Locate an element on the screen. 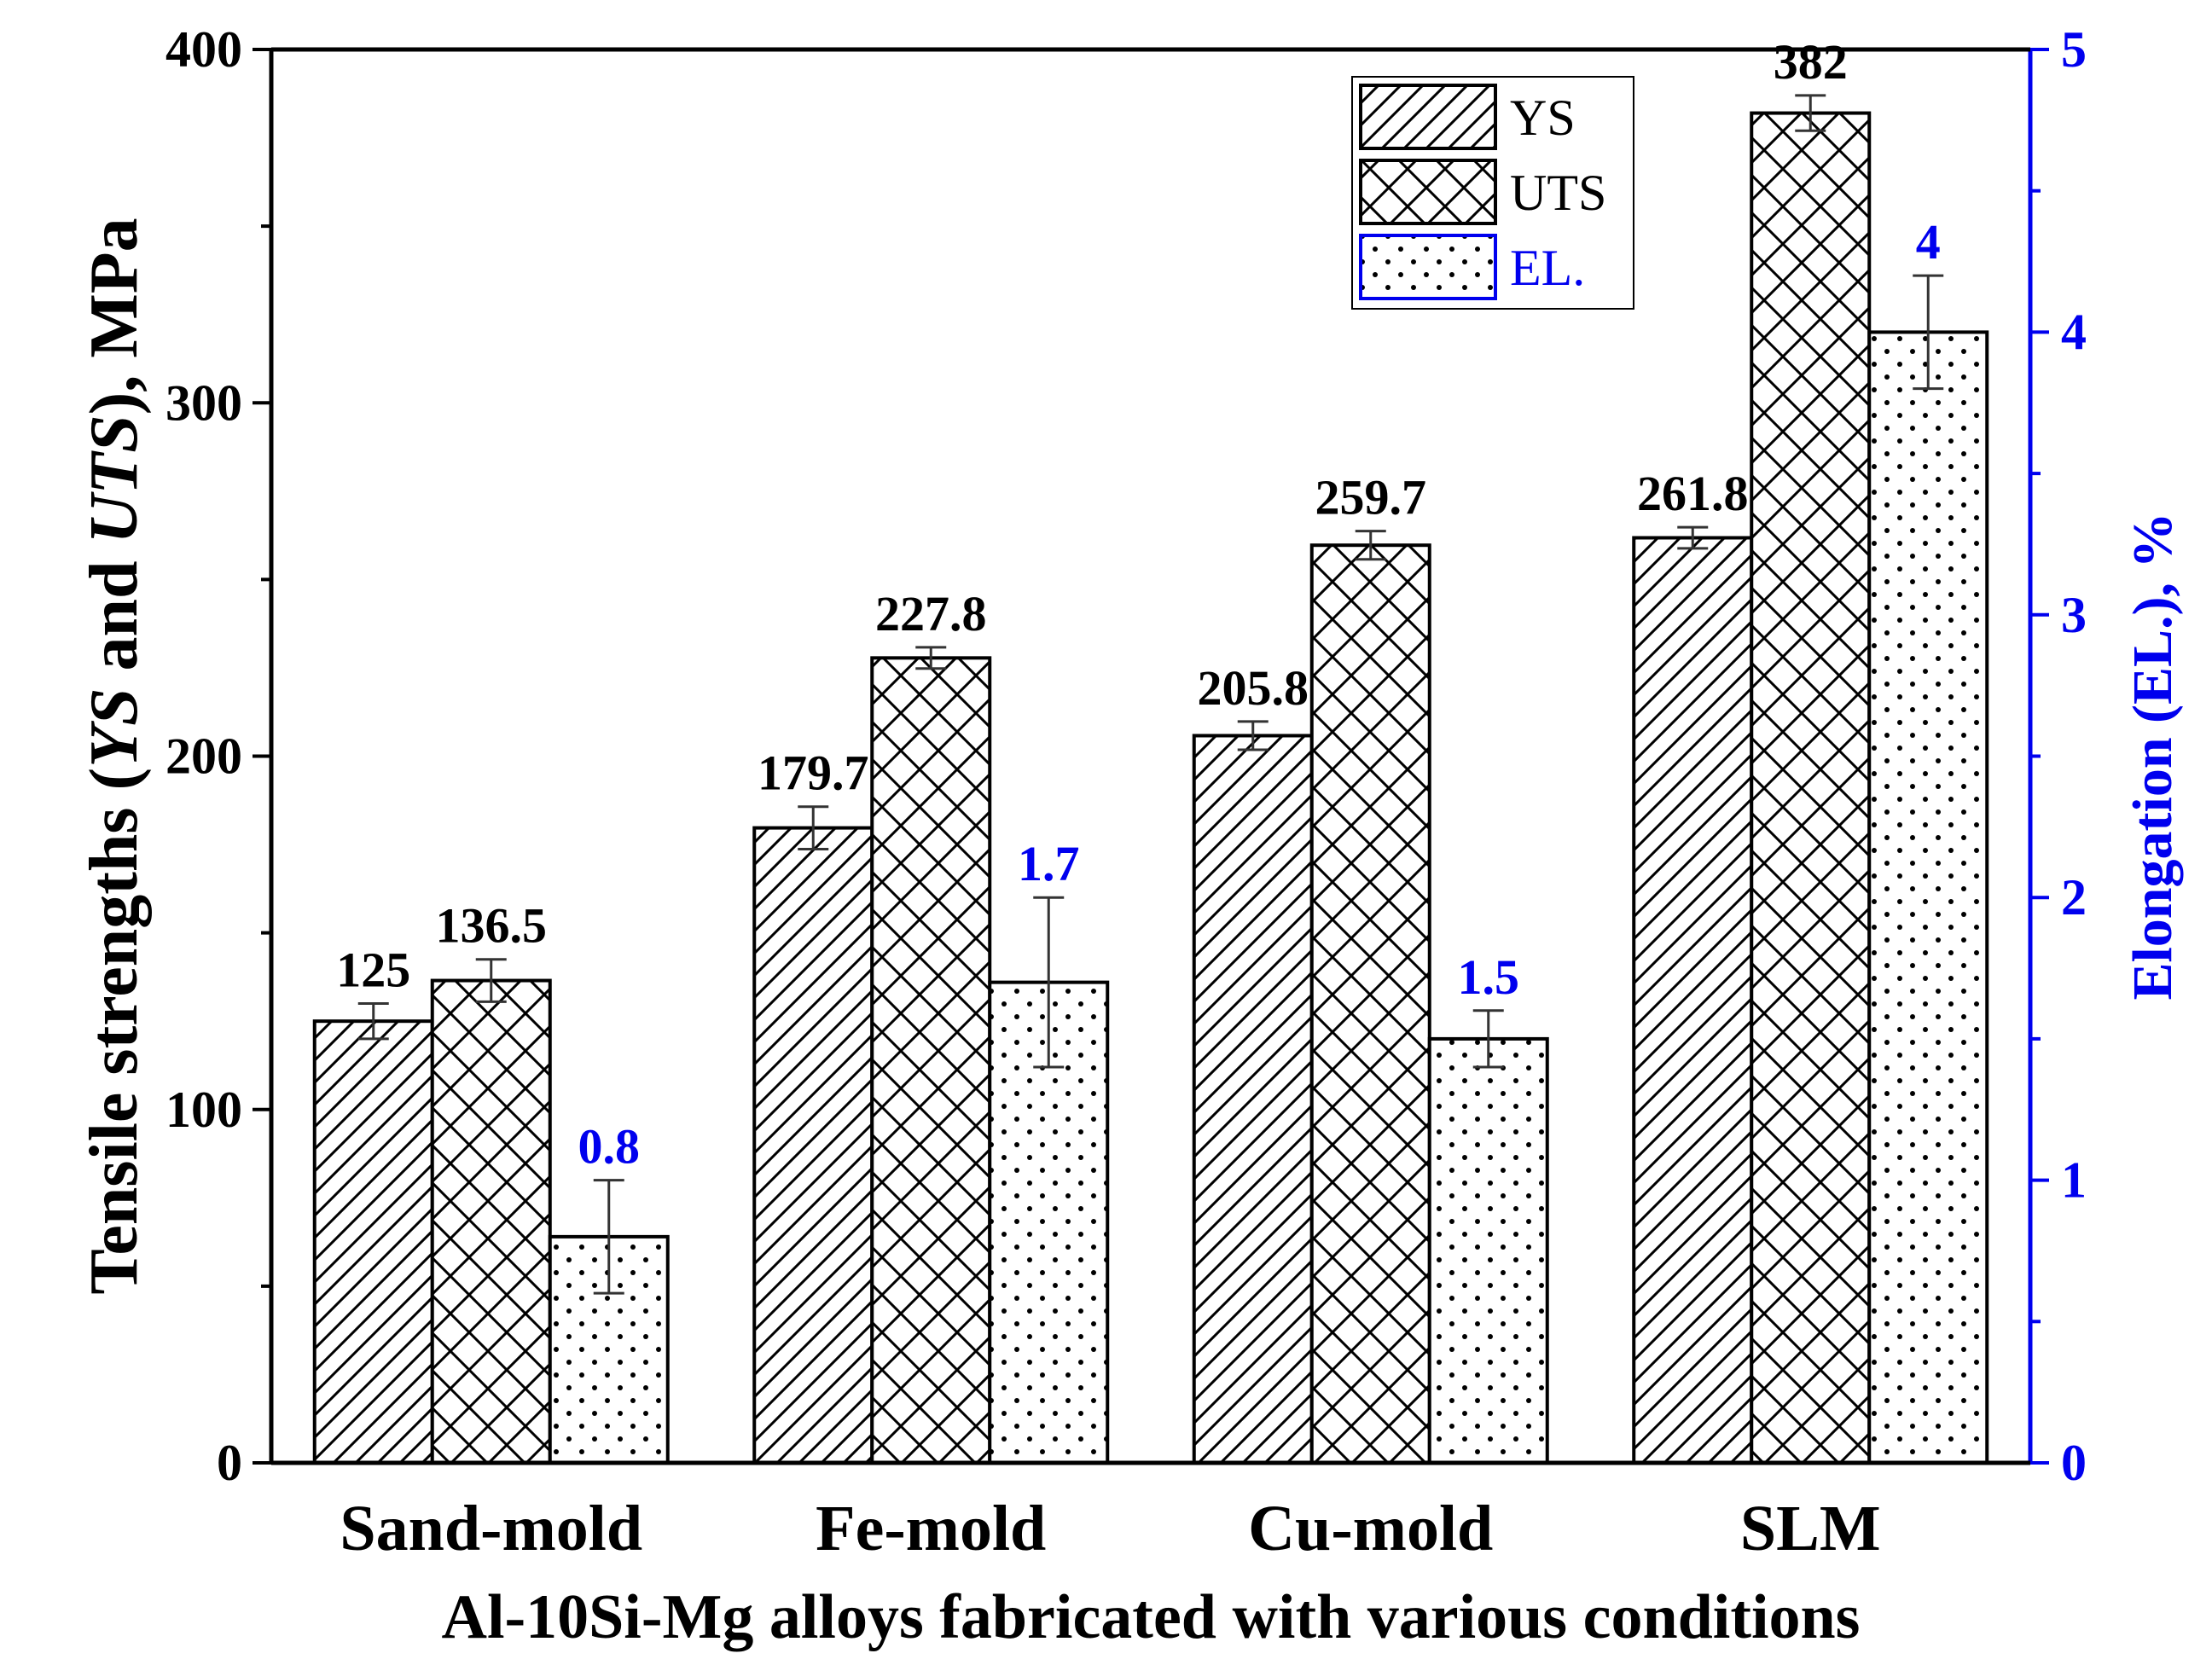  data-label-el: 0.8 is located at coordinates (609, 1147).